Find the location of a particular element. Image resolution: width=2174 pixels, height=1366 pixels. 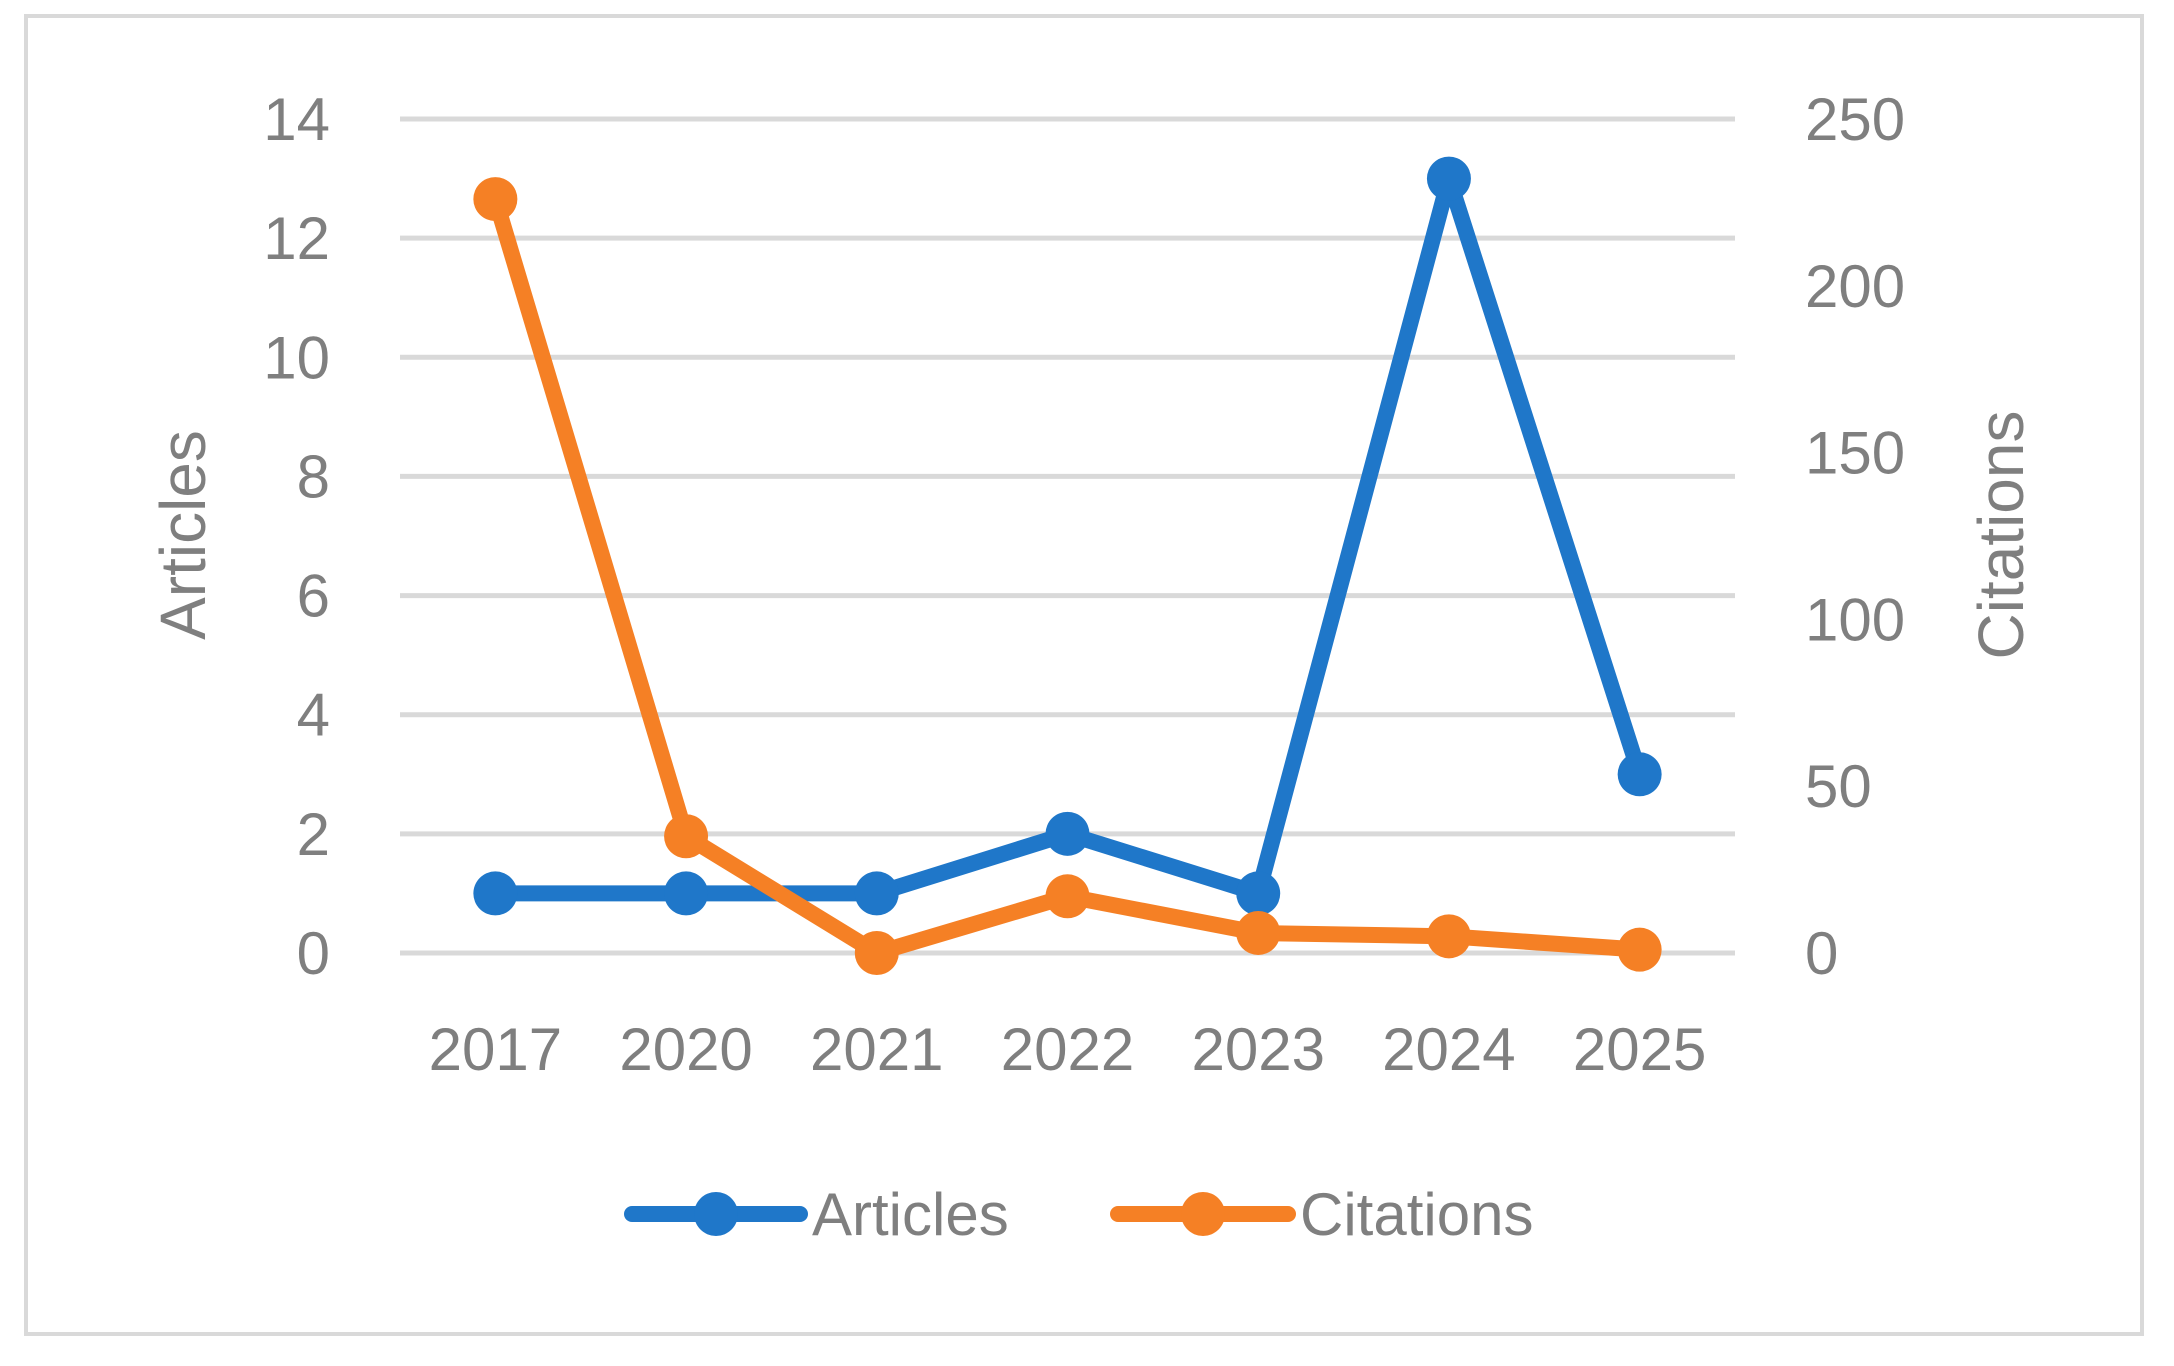

right-tick-label: 150 is located at coordinates (1855, 453).